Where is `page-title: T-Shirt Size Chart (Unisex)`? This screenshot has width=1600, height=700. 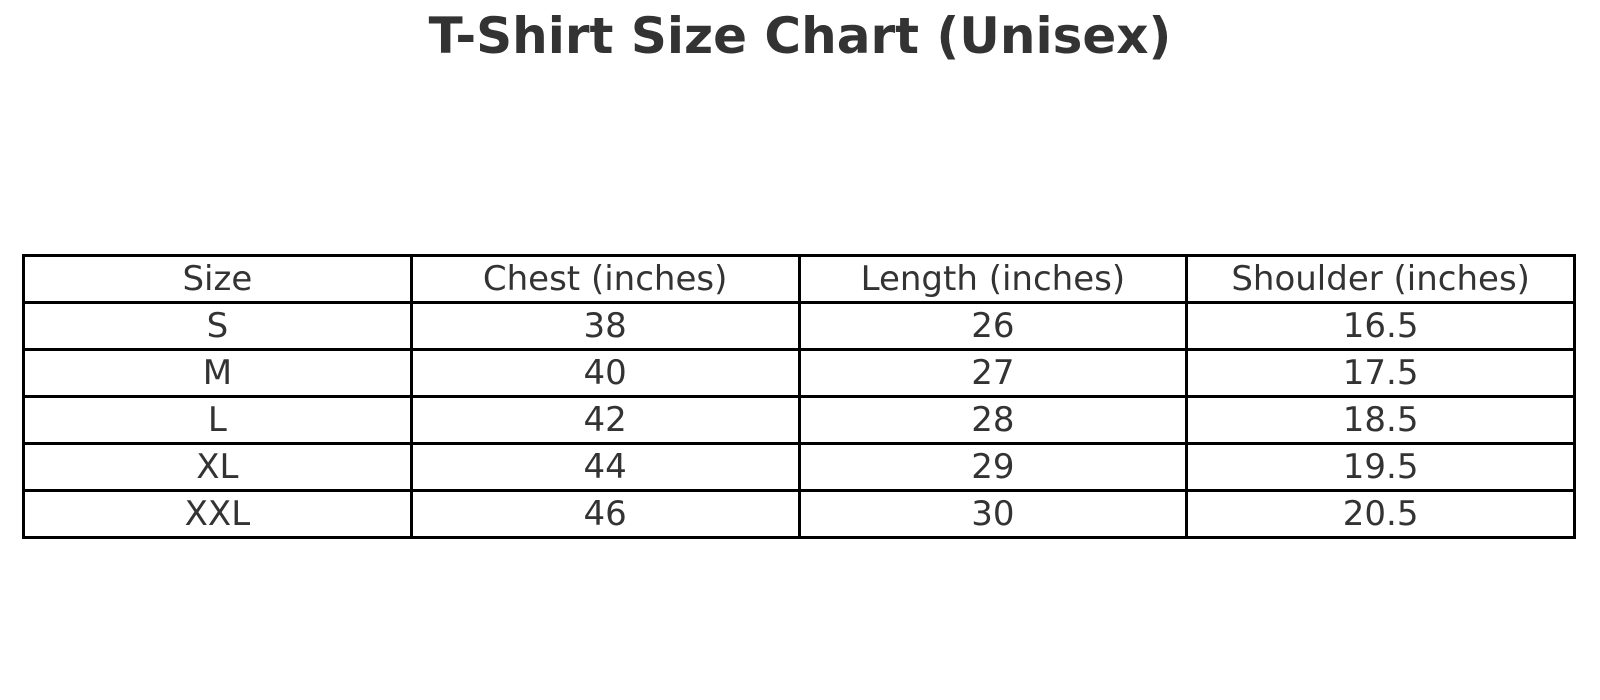
page-title: T-Shirt Size Chart (Unisex) is located at coordinates (800, 36).